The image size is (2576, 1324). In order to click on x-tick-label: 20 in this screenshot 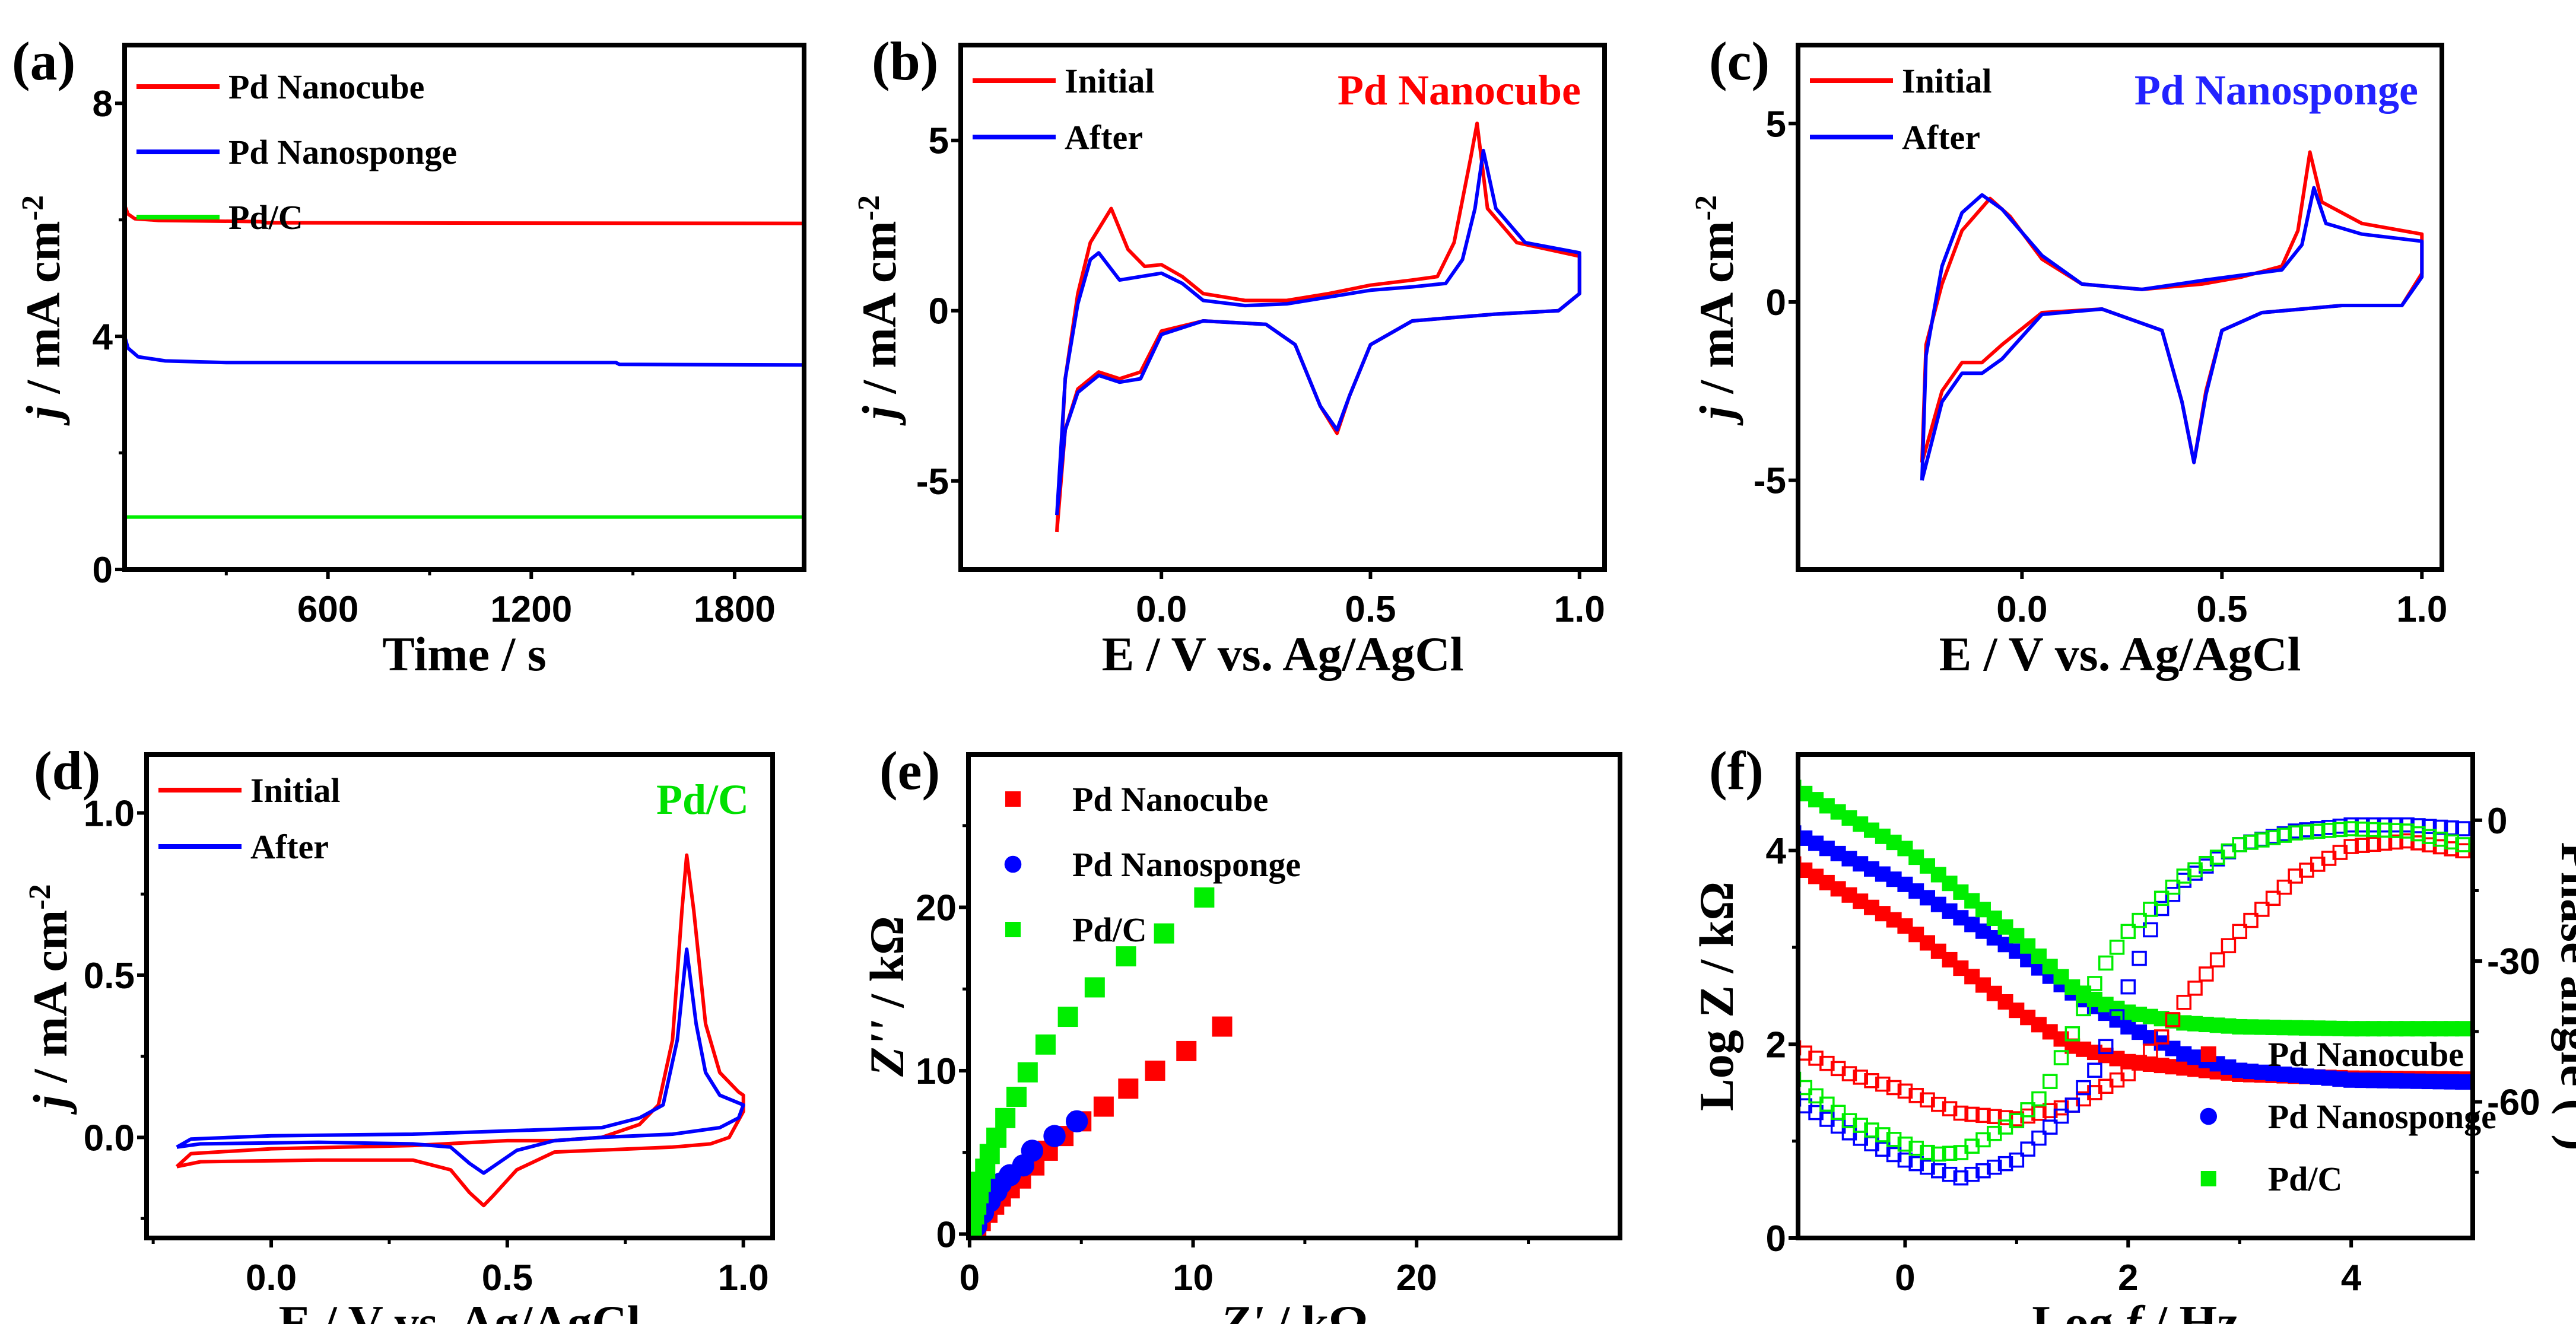, I will do `click(1416, 1278)`.